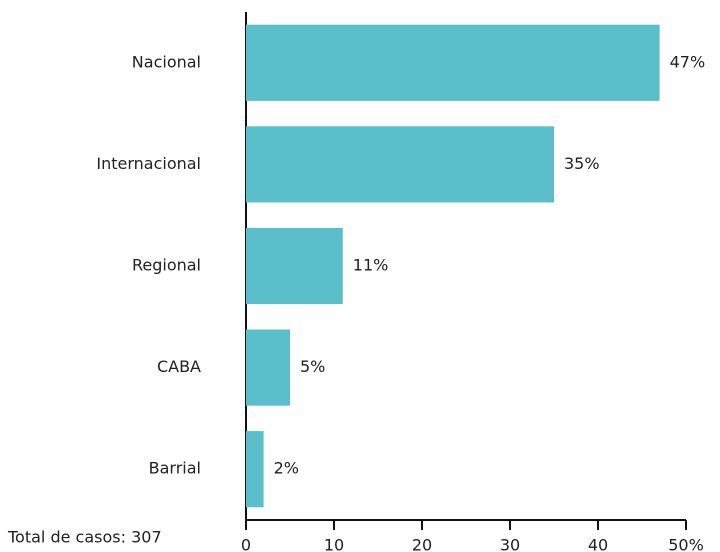  Describe the element at coordinates (166, 265) in the screenshot. I see `y-tick-label: Regional` at that location.